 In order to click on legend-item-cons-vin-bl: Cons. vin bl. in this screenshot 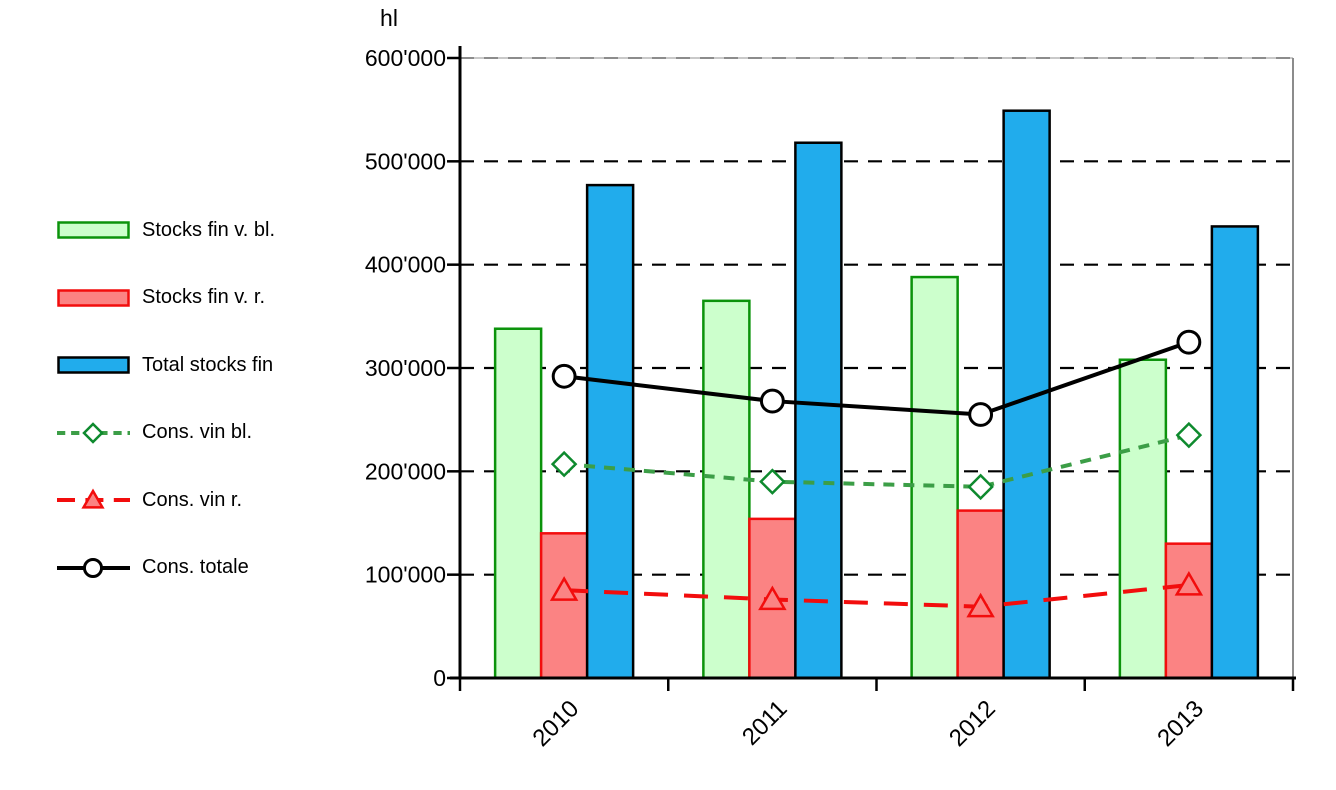, I will do `click(166, 433)`.